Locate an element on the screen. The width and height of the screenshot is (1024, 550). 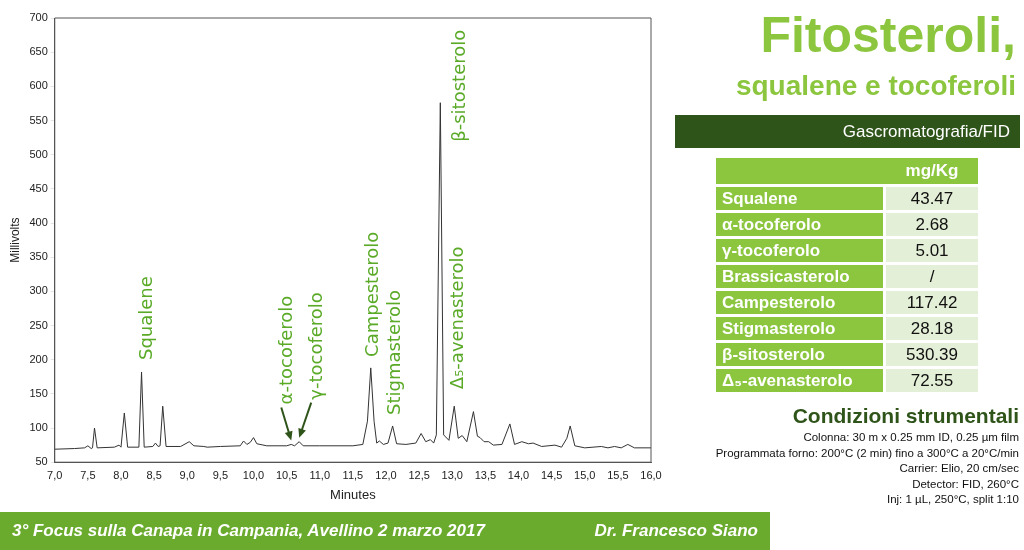
y-tick-label: 350 is located at coordinates (38, 256).